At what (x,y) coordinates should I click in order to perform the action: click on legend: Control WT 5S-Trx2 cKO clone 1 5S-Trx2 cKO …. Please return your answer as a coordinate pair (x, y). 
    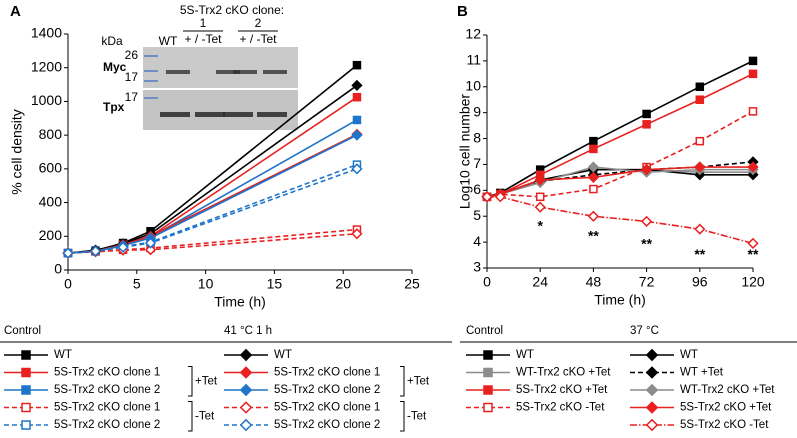
    Looking at the image, I should click on (226, 378).